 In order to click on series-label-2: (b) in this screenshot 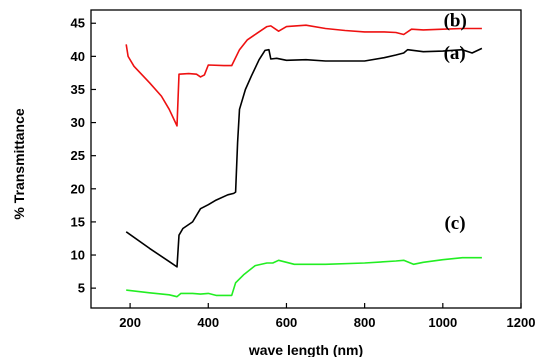, I will do `click(455, 20)`.